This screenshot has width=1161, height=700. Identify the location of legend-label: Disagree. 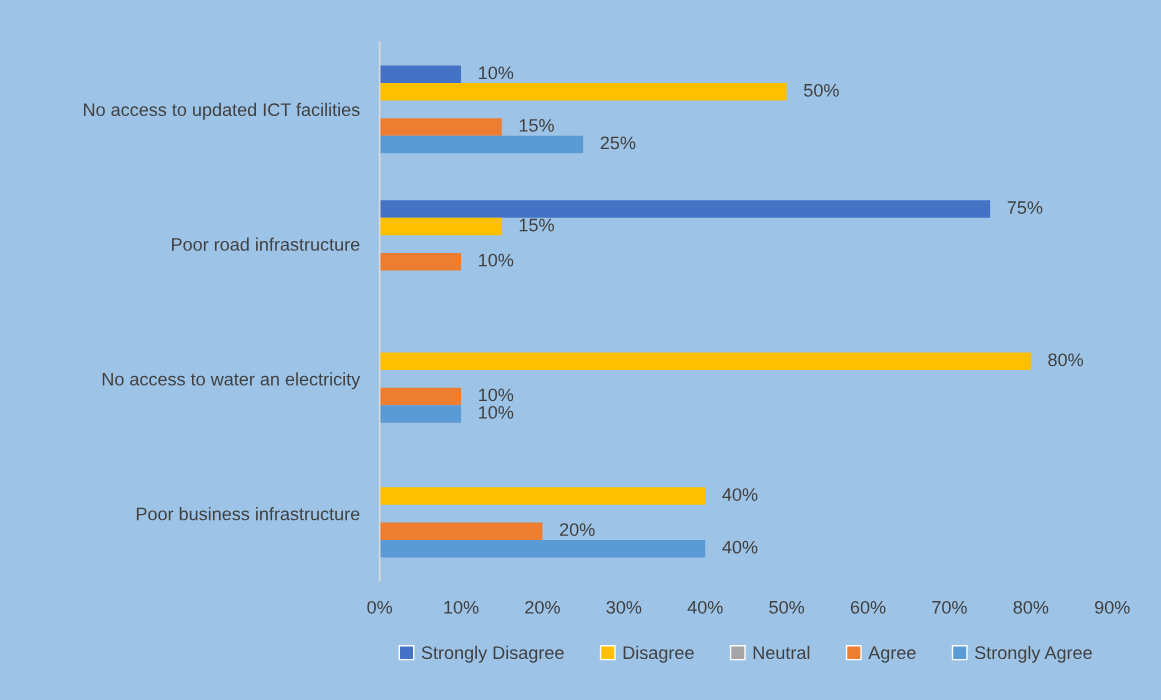
(658, 654).